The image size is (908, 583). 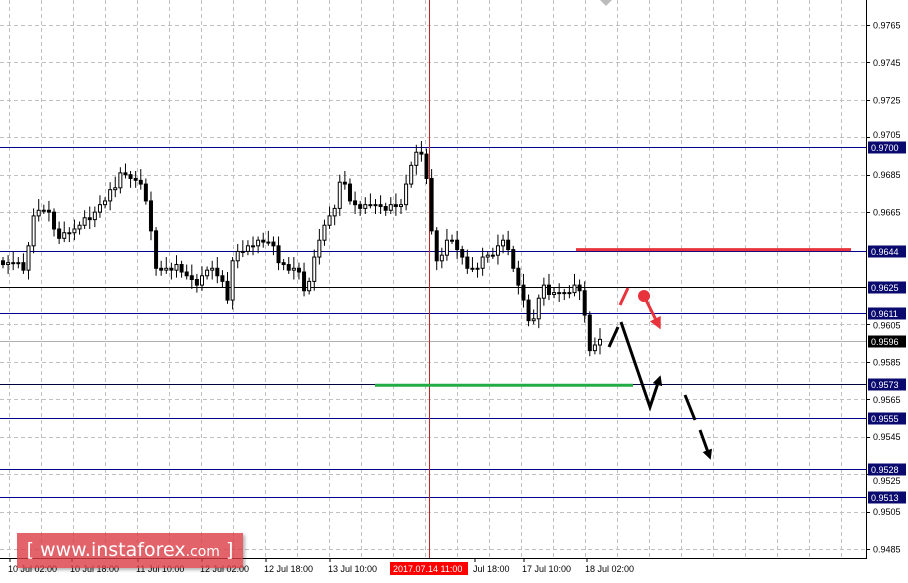 What do you see at coordinates (887, 326) in the screenshot?
I see `price-tick-label: 0.9605` at bounding box center [887, 326].